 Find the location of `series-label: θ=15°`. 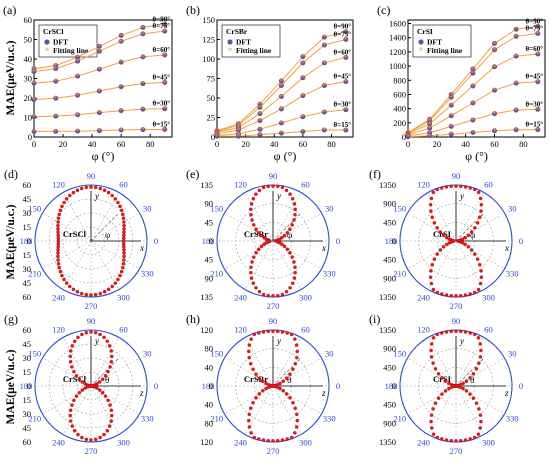

series-label: θ=15° is located at coordinates (343, 125).